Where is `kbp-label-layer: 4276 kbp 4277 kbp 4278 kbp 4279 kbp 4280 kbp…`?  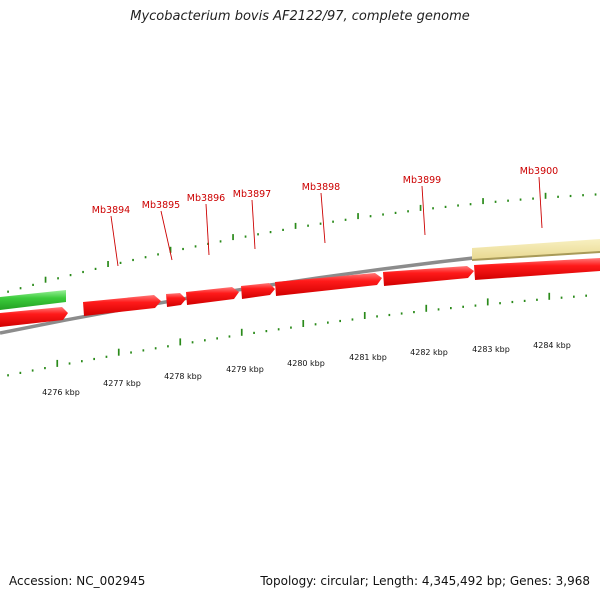
kbp-label-layer: 4276 kbp 4277 kbp 4278 kbp 4279 kbp 4280 kbp… is located at coordinates (306, 369).